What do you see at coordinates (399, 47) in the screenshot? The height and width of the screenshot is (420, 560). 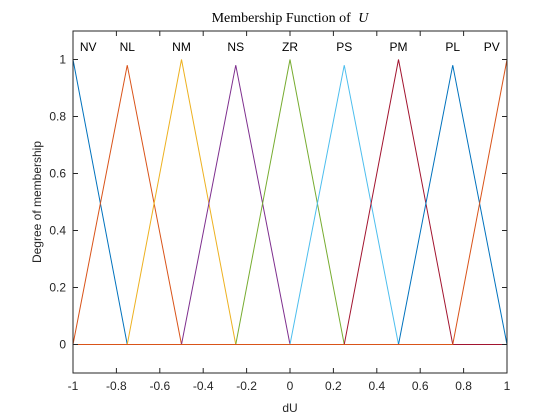 I see `series-label-pm: PM` at bounding box center [399, 47].